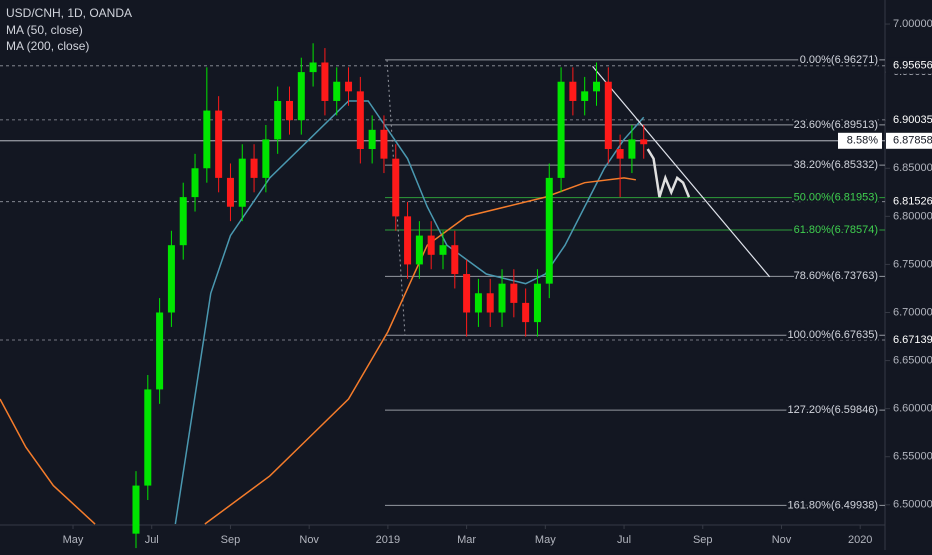 This screenshot has height=555, width=932. I want to click on x-tick-label: 2020, so click(860, 540).